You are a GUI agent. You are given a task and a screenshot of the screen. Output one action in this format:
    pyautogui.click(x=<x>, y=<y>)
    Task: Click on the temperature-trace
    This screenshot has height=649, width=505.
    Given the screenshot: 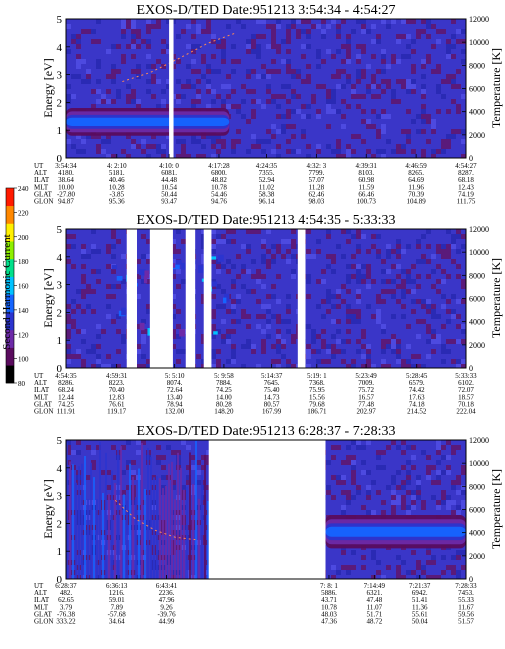 What is the action you would take?
    pyautogui.click(x=179, y=57)
    